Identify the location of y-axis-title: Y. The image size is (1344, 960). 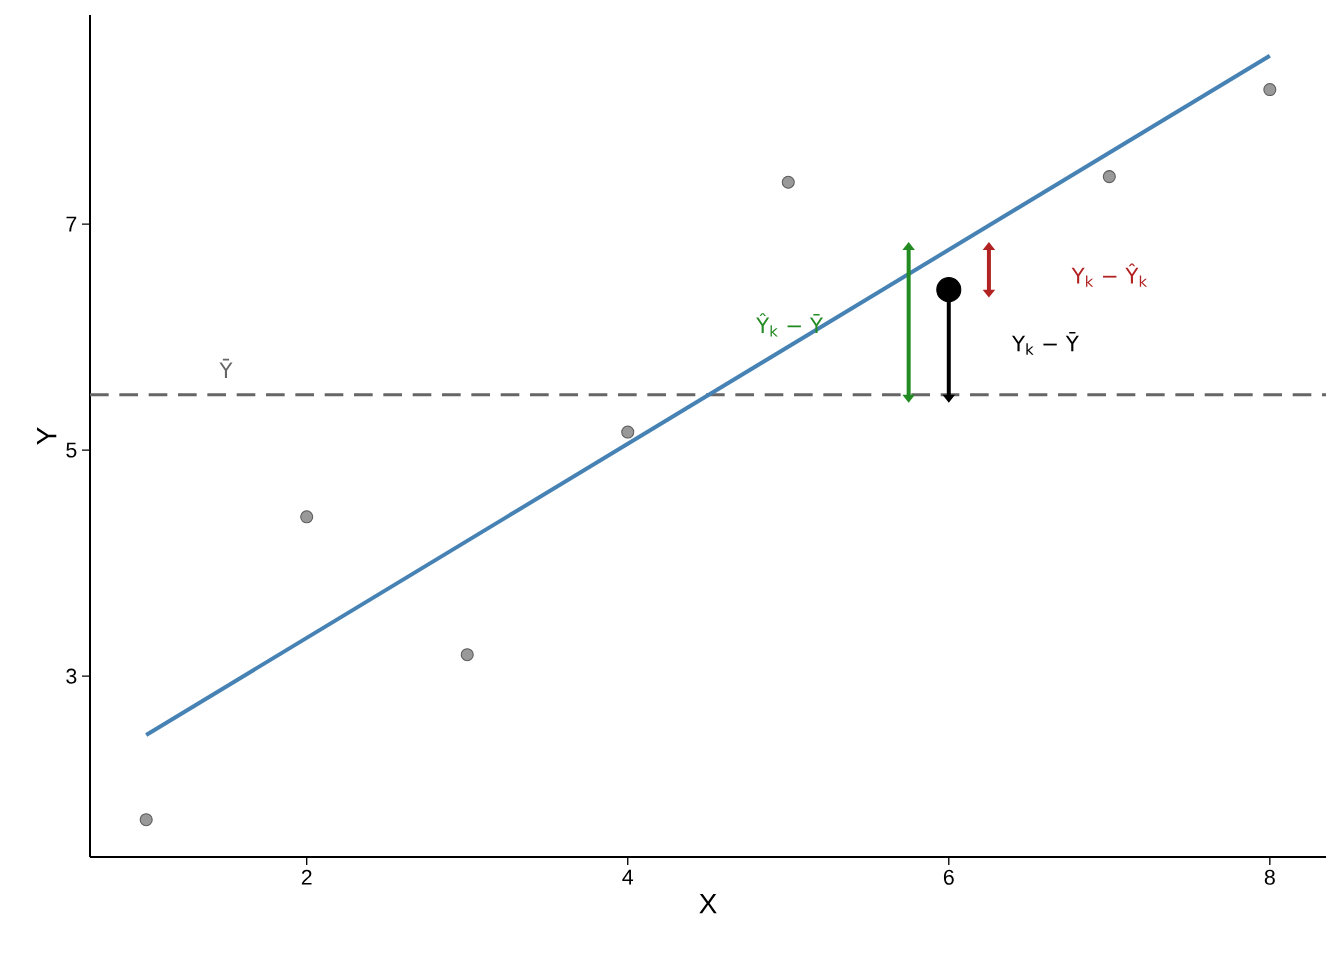
(47, 436).